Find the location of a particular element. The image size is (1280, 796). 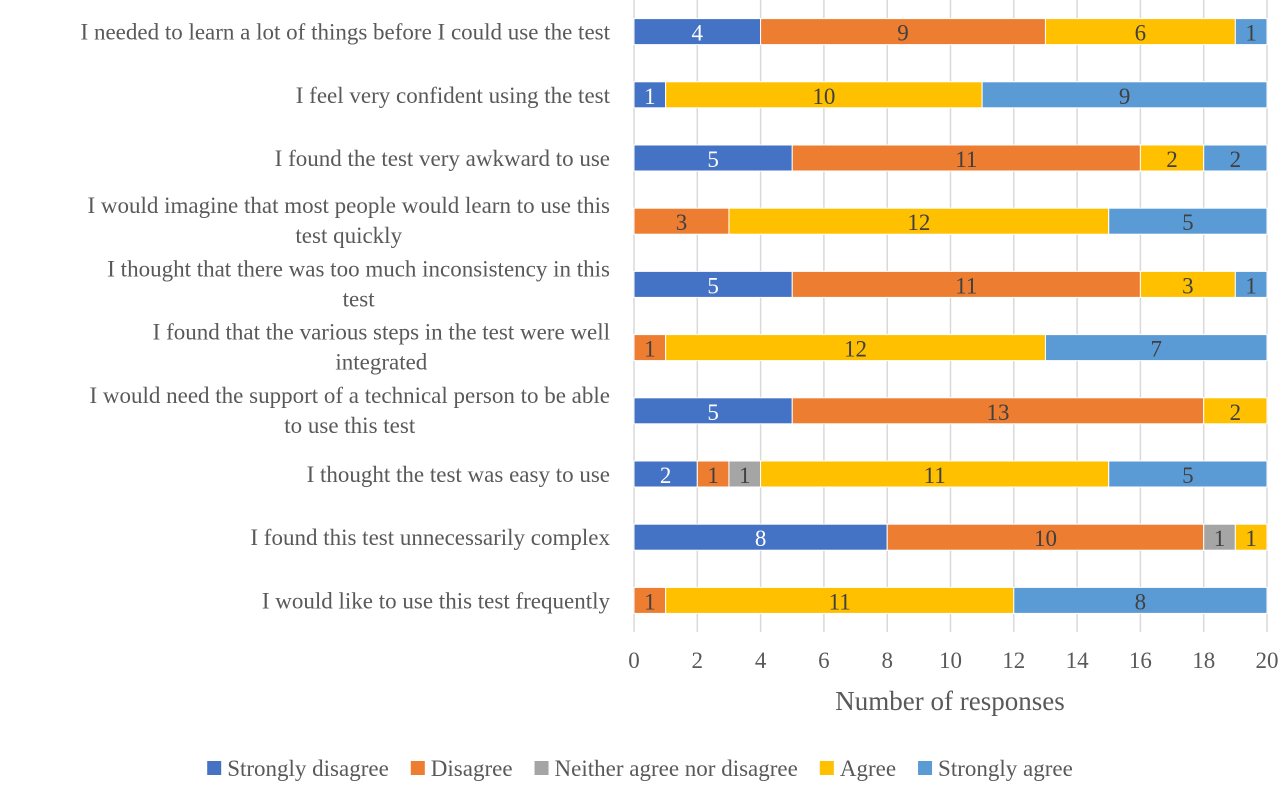

x-axis-ticks: 0 2 4 6 8 10 12 14 16 18 20 is located at coordinates (953, 660).